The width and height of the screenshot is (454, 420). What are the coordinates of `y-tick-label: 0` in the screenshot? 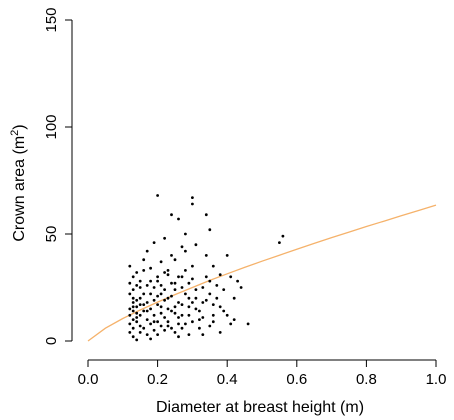 It's located at (51, 341).